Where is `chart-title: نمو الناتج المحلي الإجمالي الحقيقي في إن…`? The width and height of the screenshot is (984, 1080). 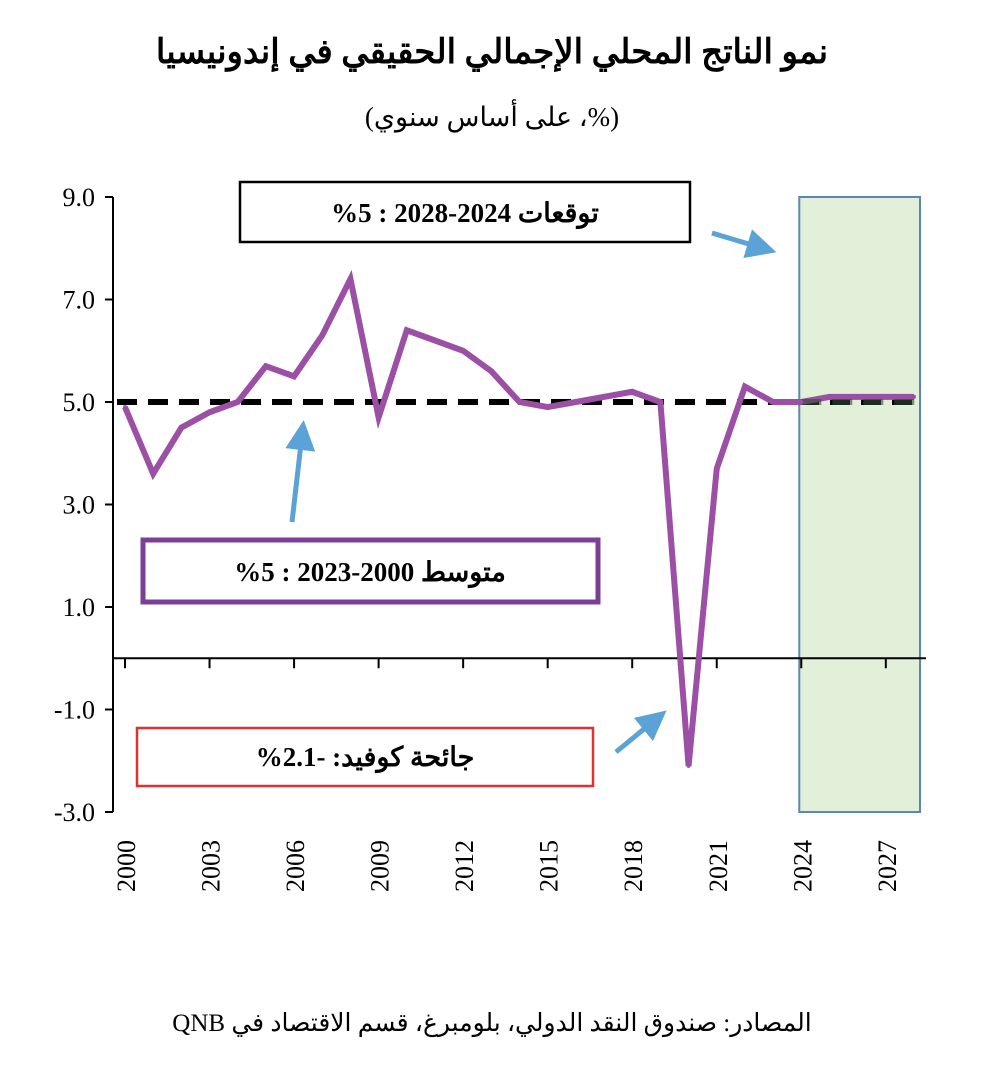
chart-title: نمو الناتج المحلي الإجمالي الحقيقي في إن… is located at coordinates (492, 52).